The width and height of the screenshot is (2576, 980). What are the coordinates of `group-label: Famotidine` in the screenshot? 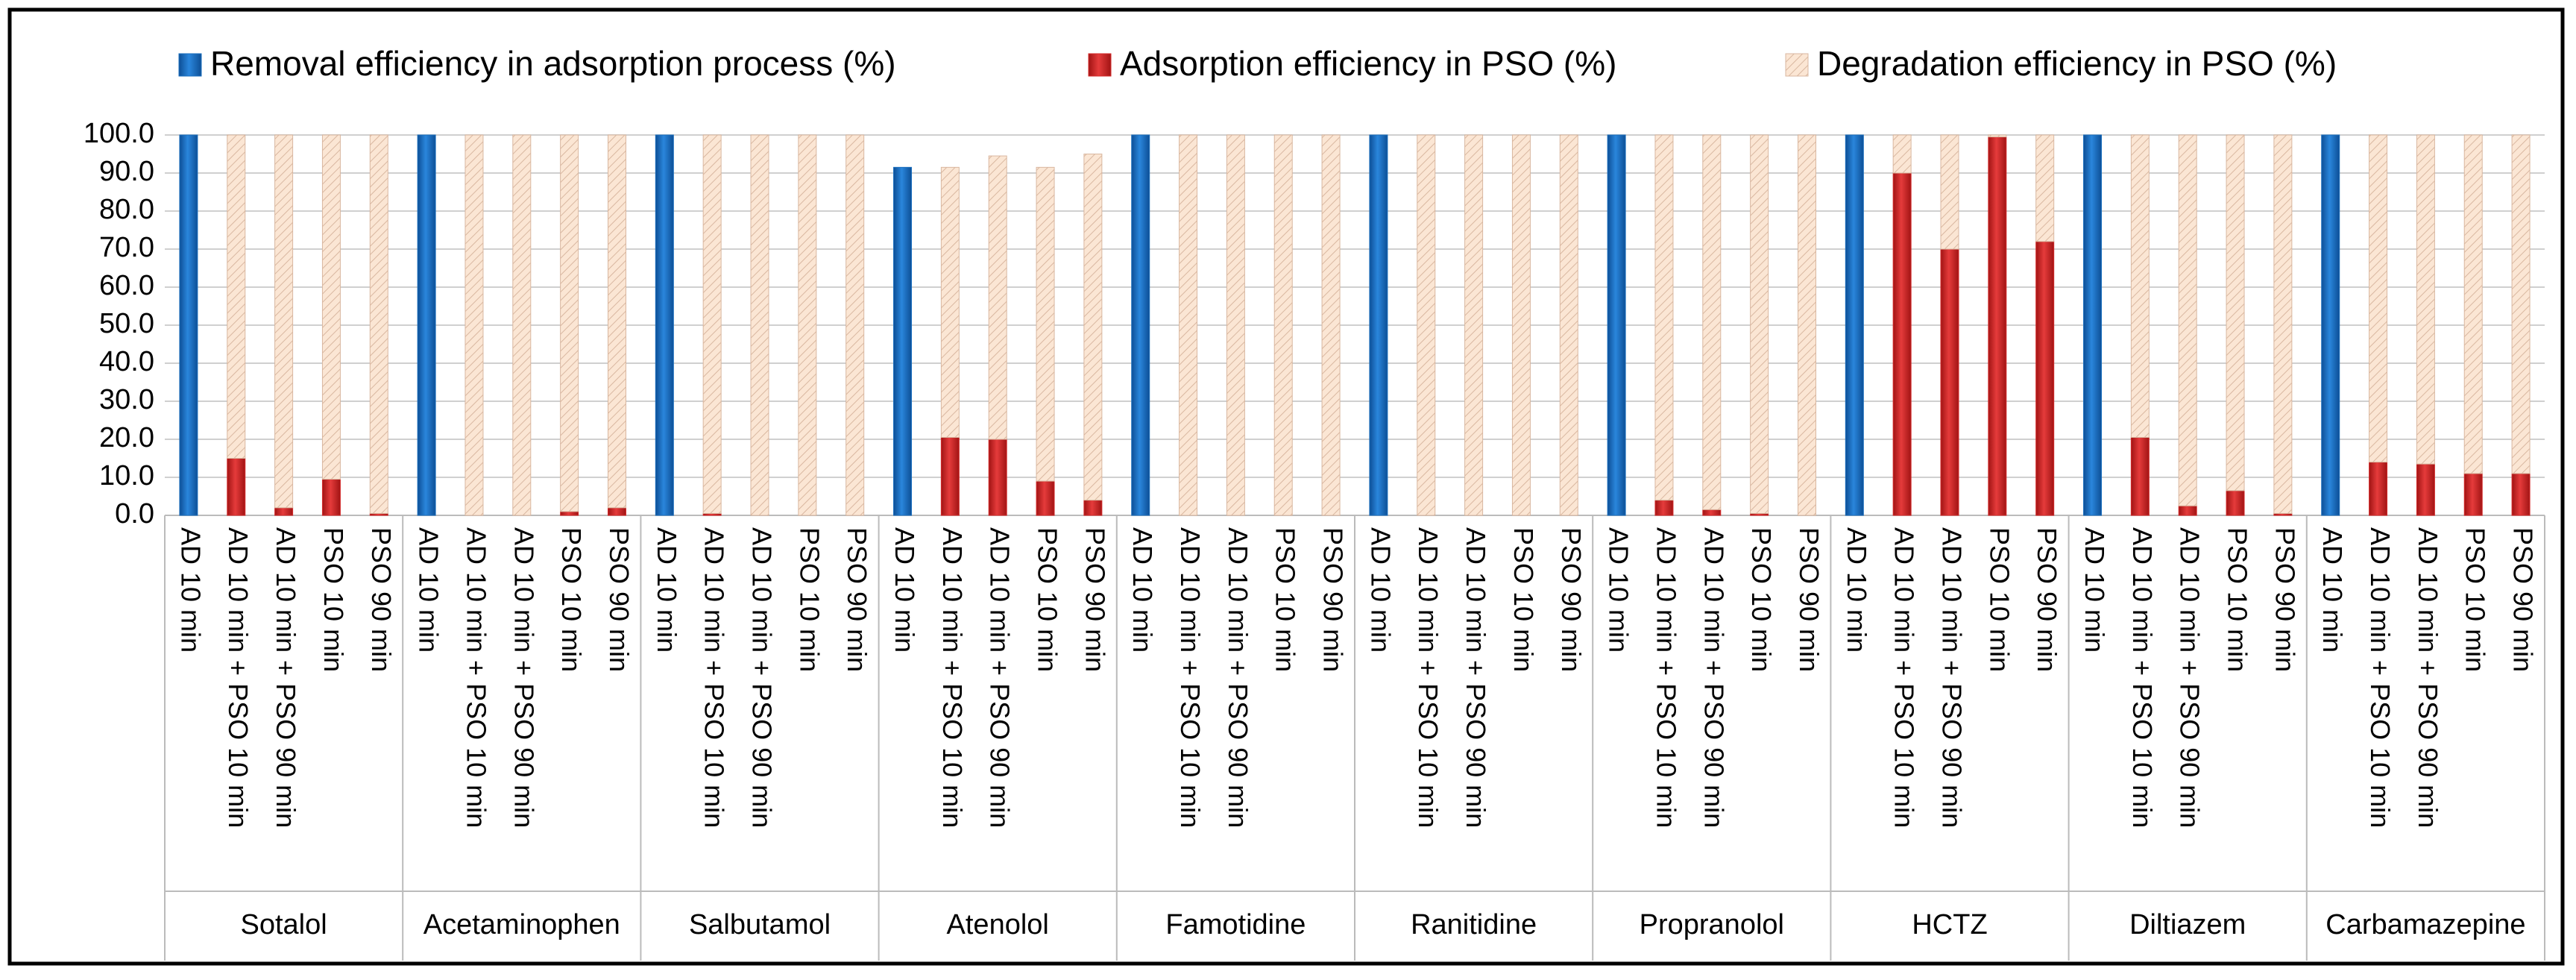 It's located at (1235, 924).